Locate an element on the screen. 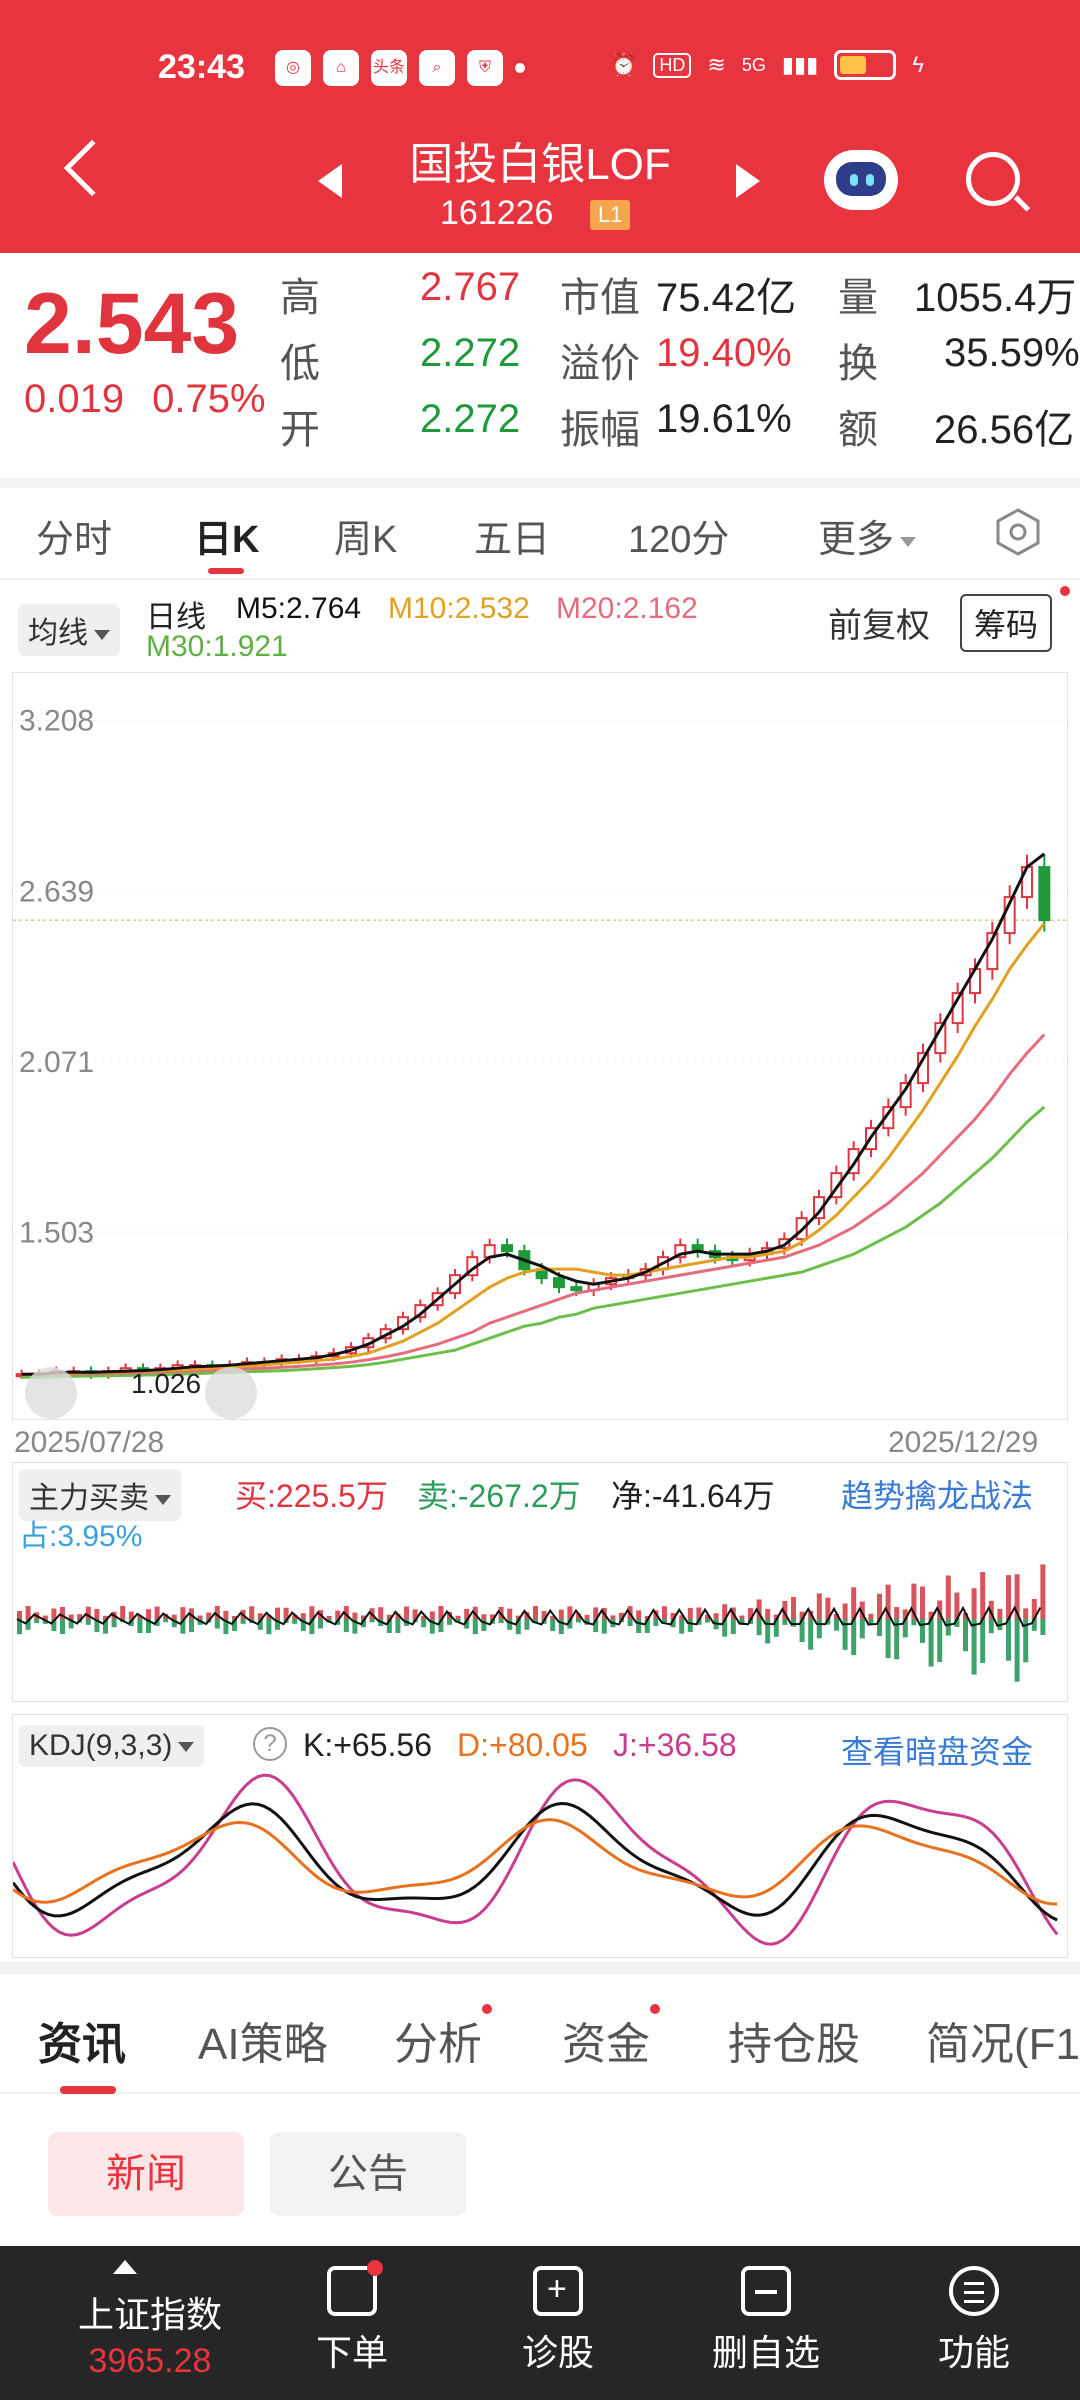  tab-daily-k: 日K is located at coordinates (227, 540).